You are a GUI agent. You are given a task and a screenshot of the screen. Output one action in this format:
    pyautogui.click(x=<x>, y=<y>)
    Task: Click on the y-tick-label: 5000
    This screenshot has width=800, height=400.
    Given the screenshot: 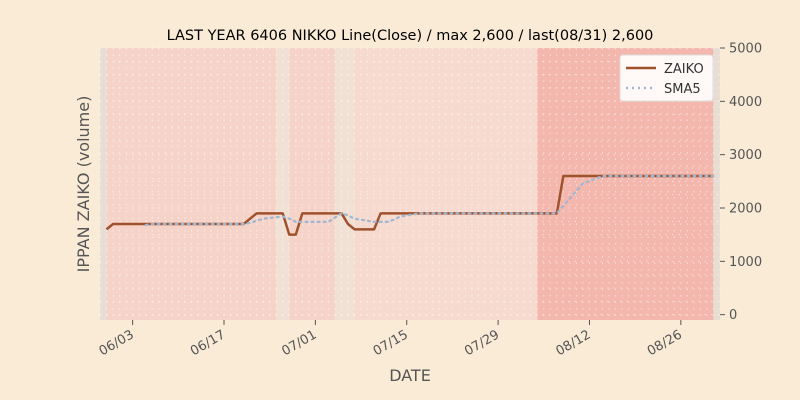 What is the action you would take?
    pyautogui.click(x=745, y=49)
    